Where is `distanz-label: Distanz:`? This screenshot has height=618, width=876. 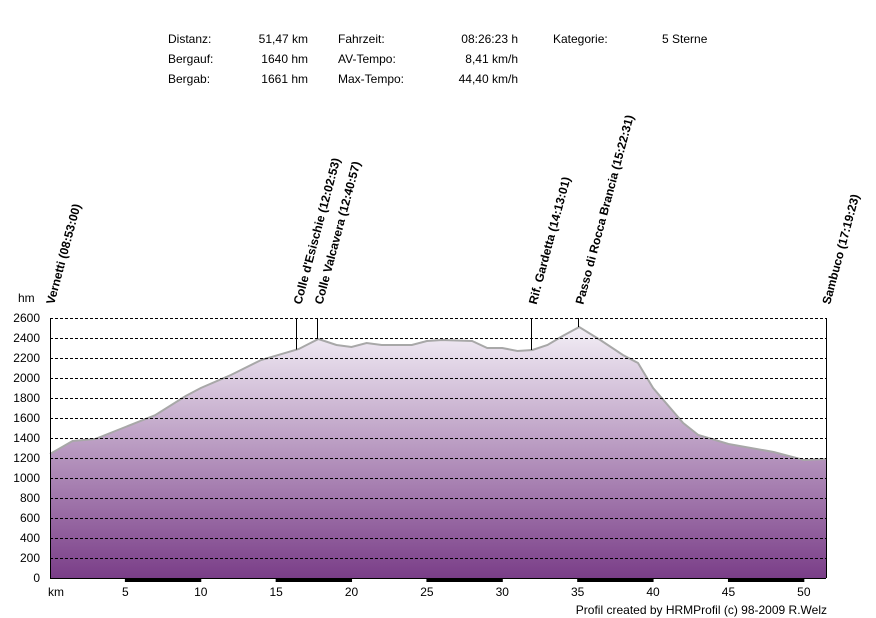
distanz-label: Distanz: is located at coordinates (190, 39).